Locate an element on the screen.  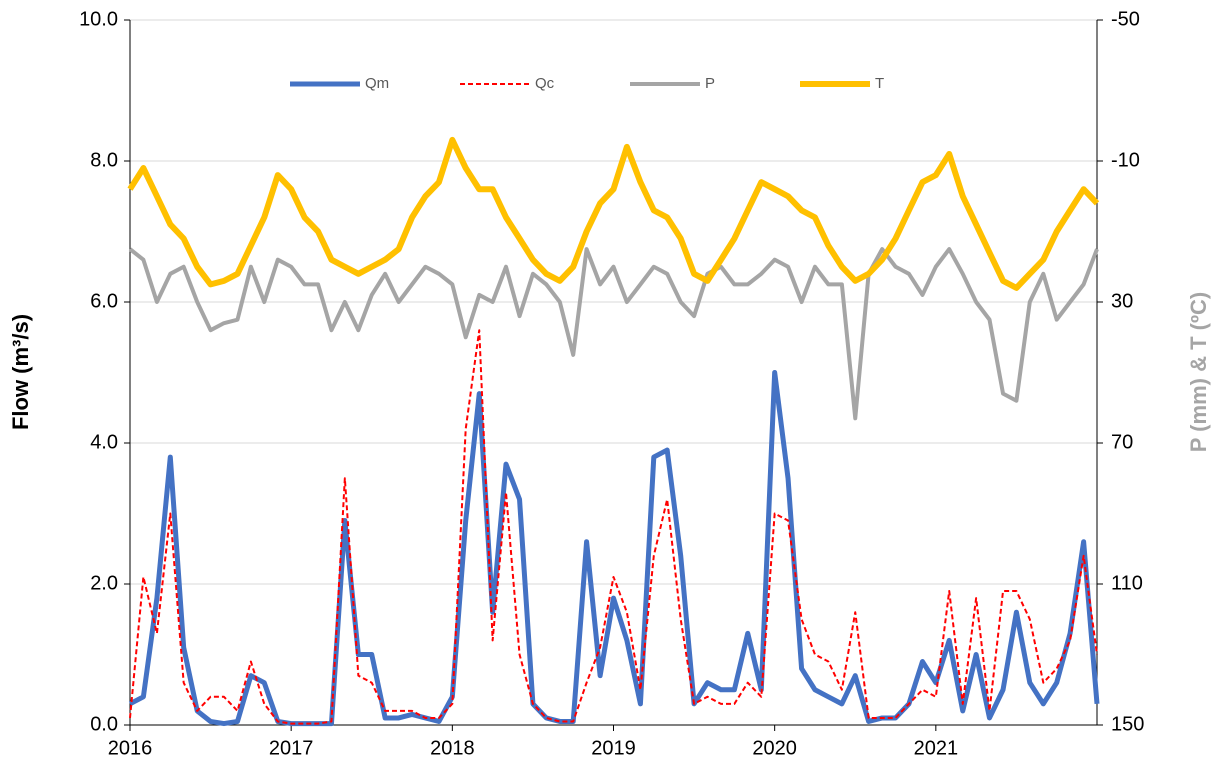
legend-label: Qc is located at coordinates (545, 83).